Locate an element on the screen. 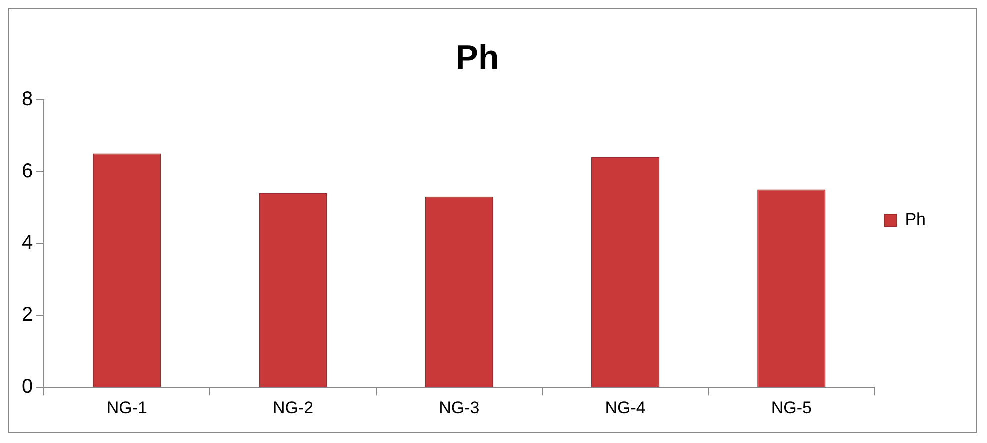  x-tick-label: NG-5 is located at coordinates (791, 408).